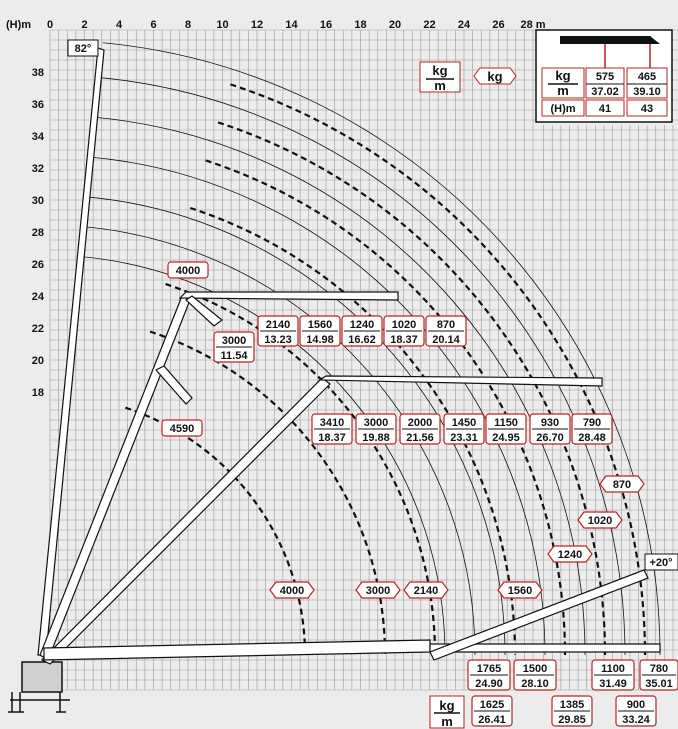 This screenshot has height=729, width=678. I want to click on load-value: 4590, so click(182, 429).